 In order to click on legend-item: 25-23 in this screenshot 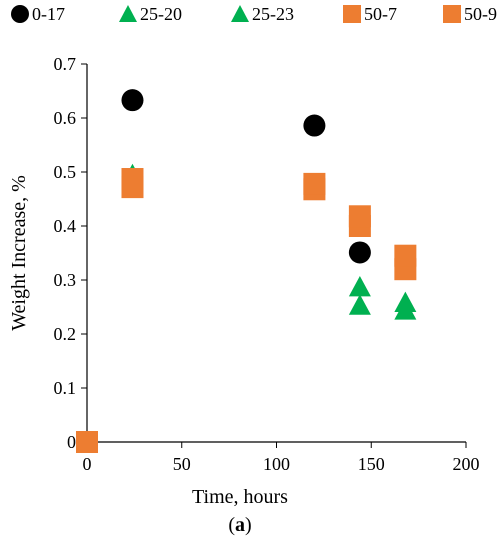, I will do `click(262, 14)`.